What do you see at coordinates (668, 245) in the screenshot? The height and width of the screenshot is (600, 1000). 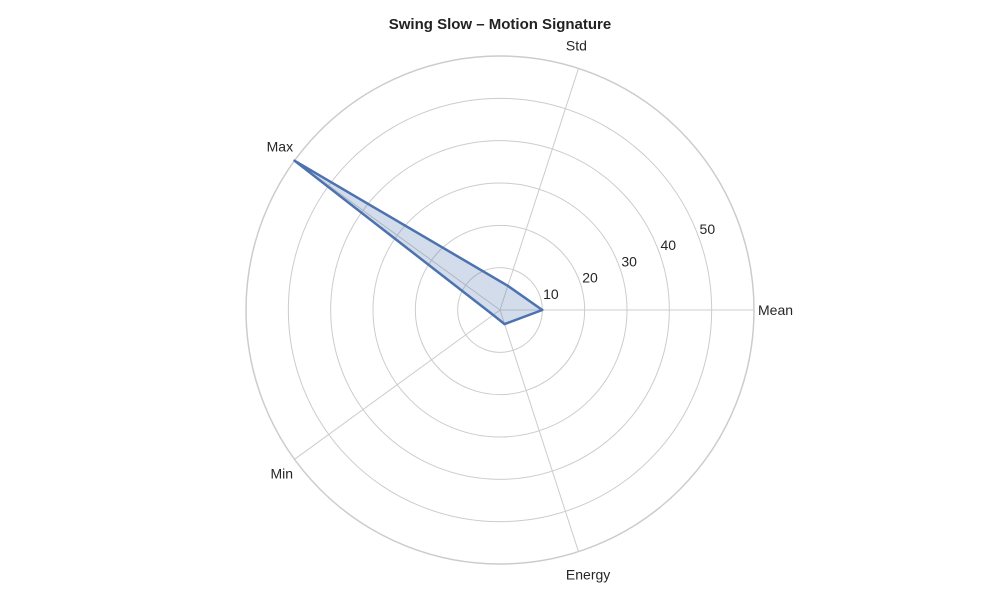 I see `radial-tick-label: 40` at bounding box center [668, 245].